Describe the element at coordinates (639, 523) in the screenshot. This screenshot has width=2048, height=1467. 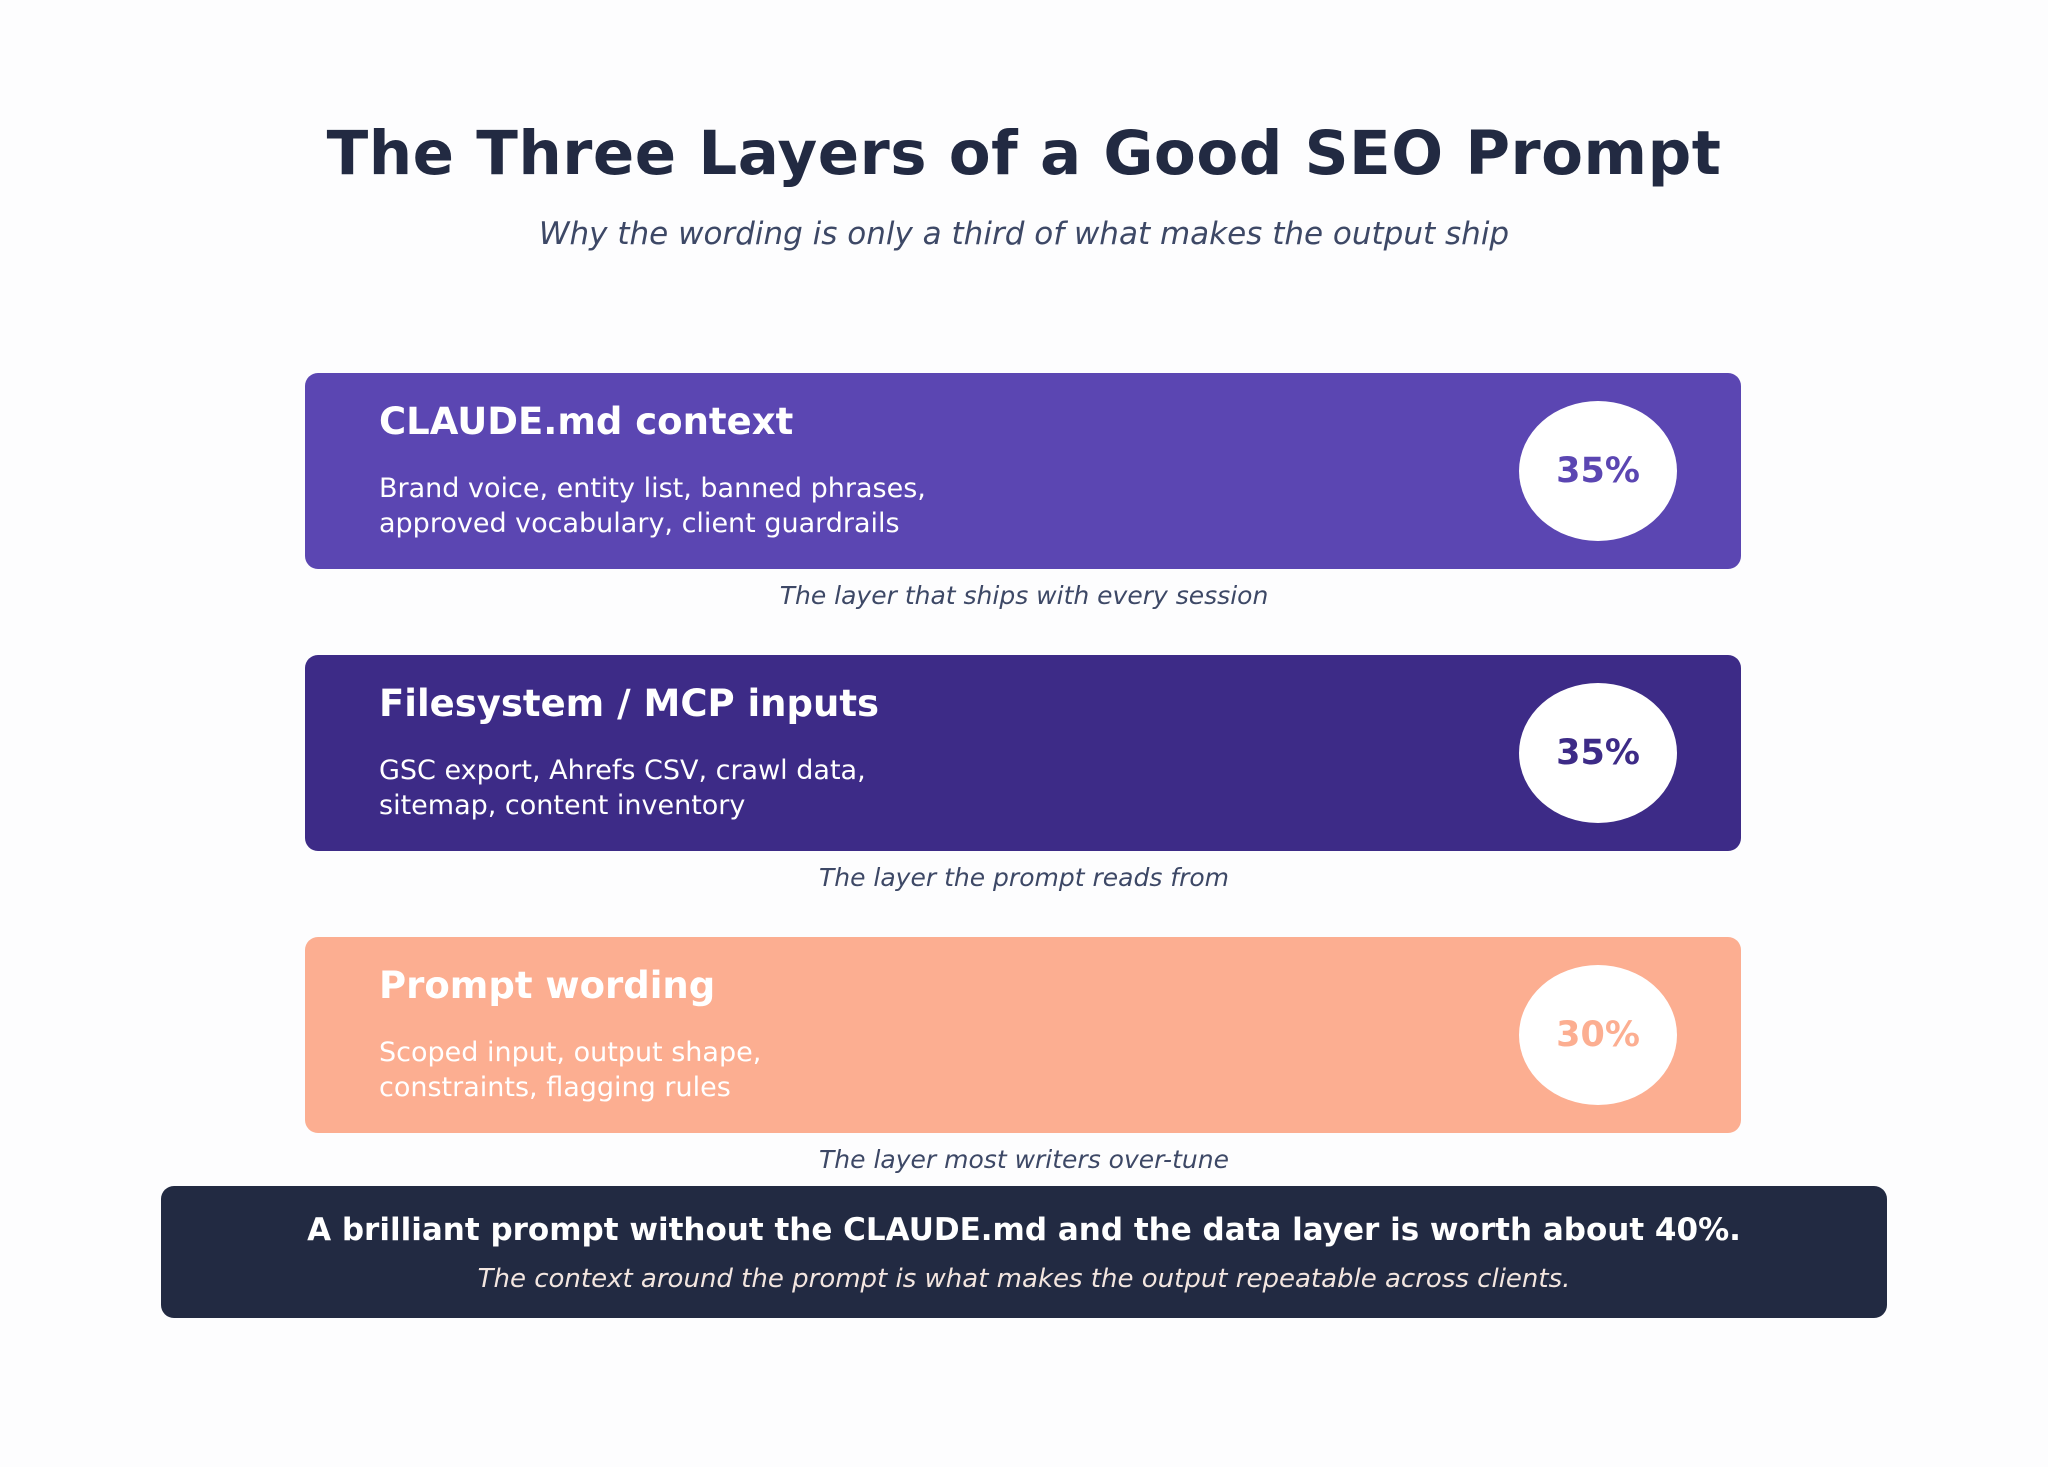
I see `layer-description-line: approved vocabulary, client guardrails` at that location.